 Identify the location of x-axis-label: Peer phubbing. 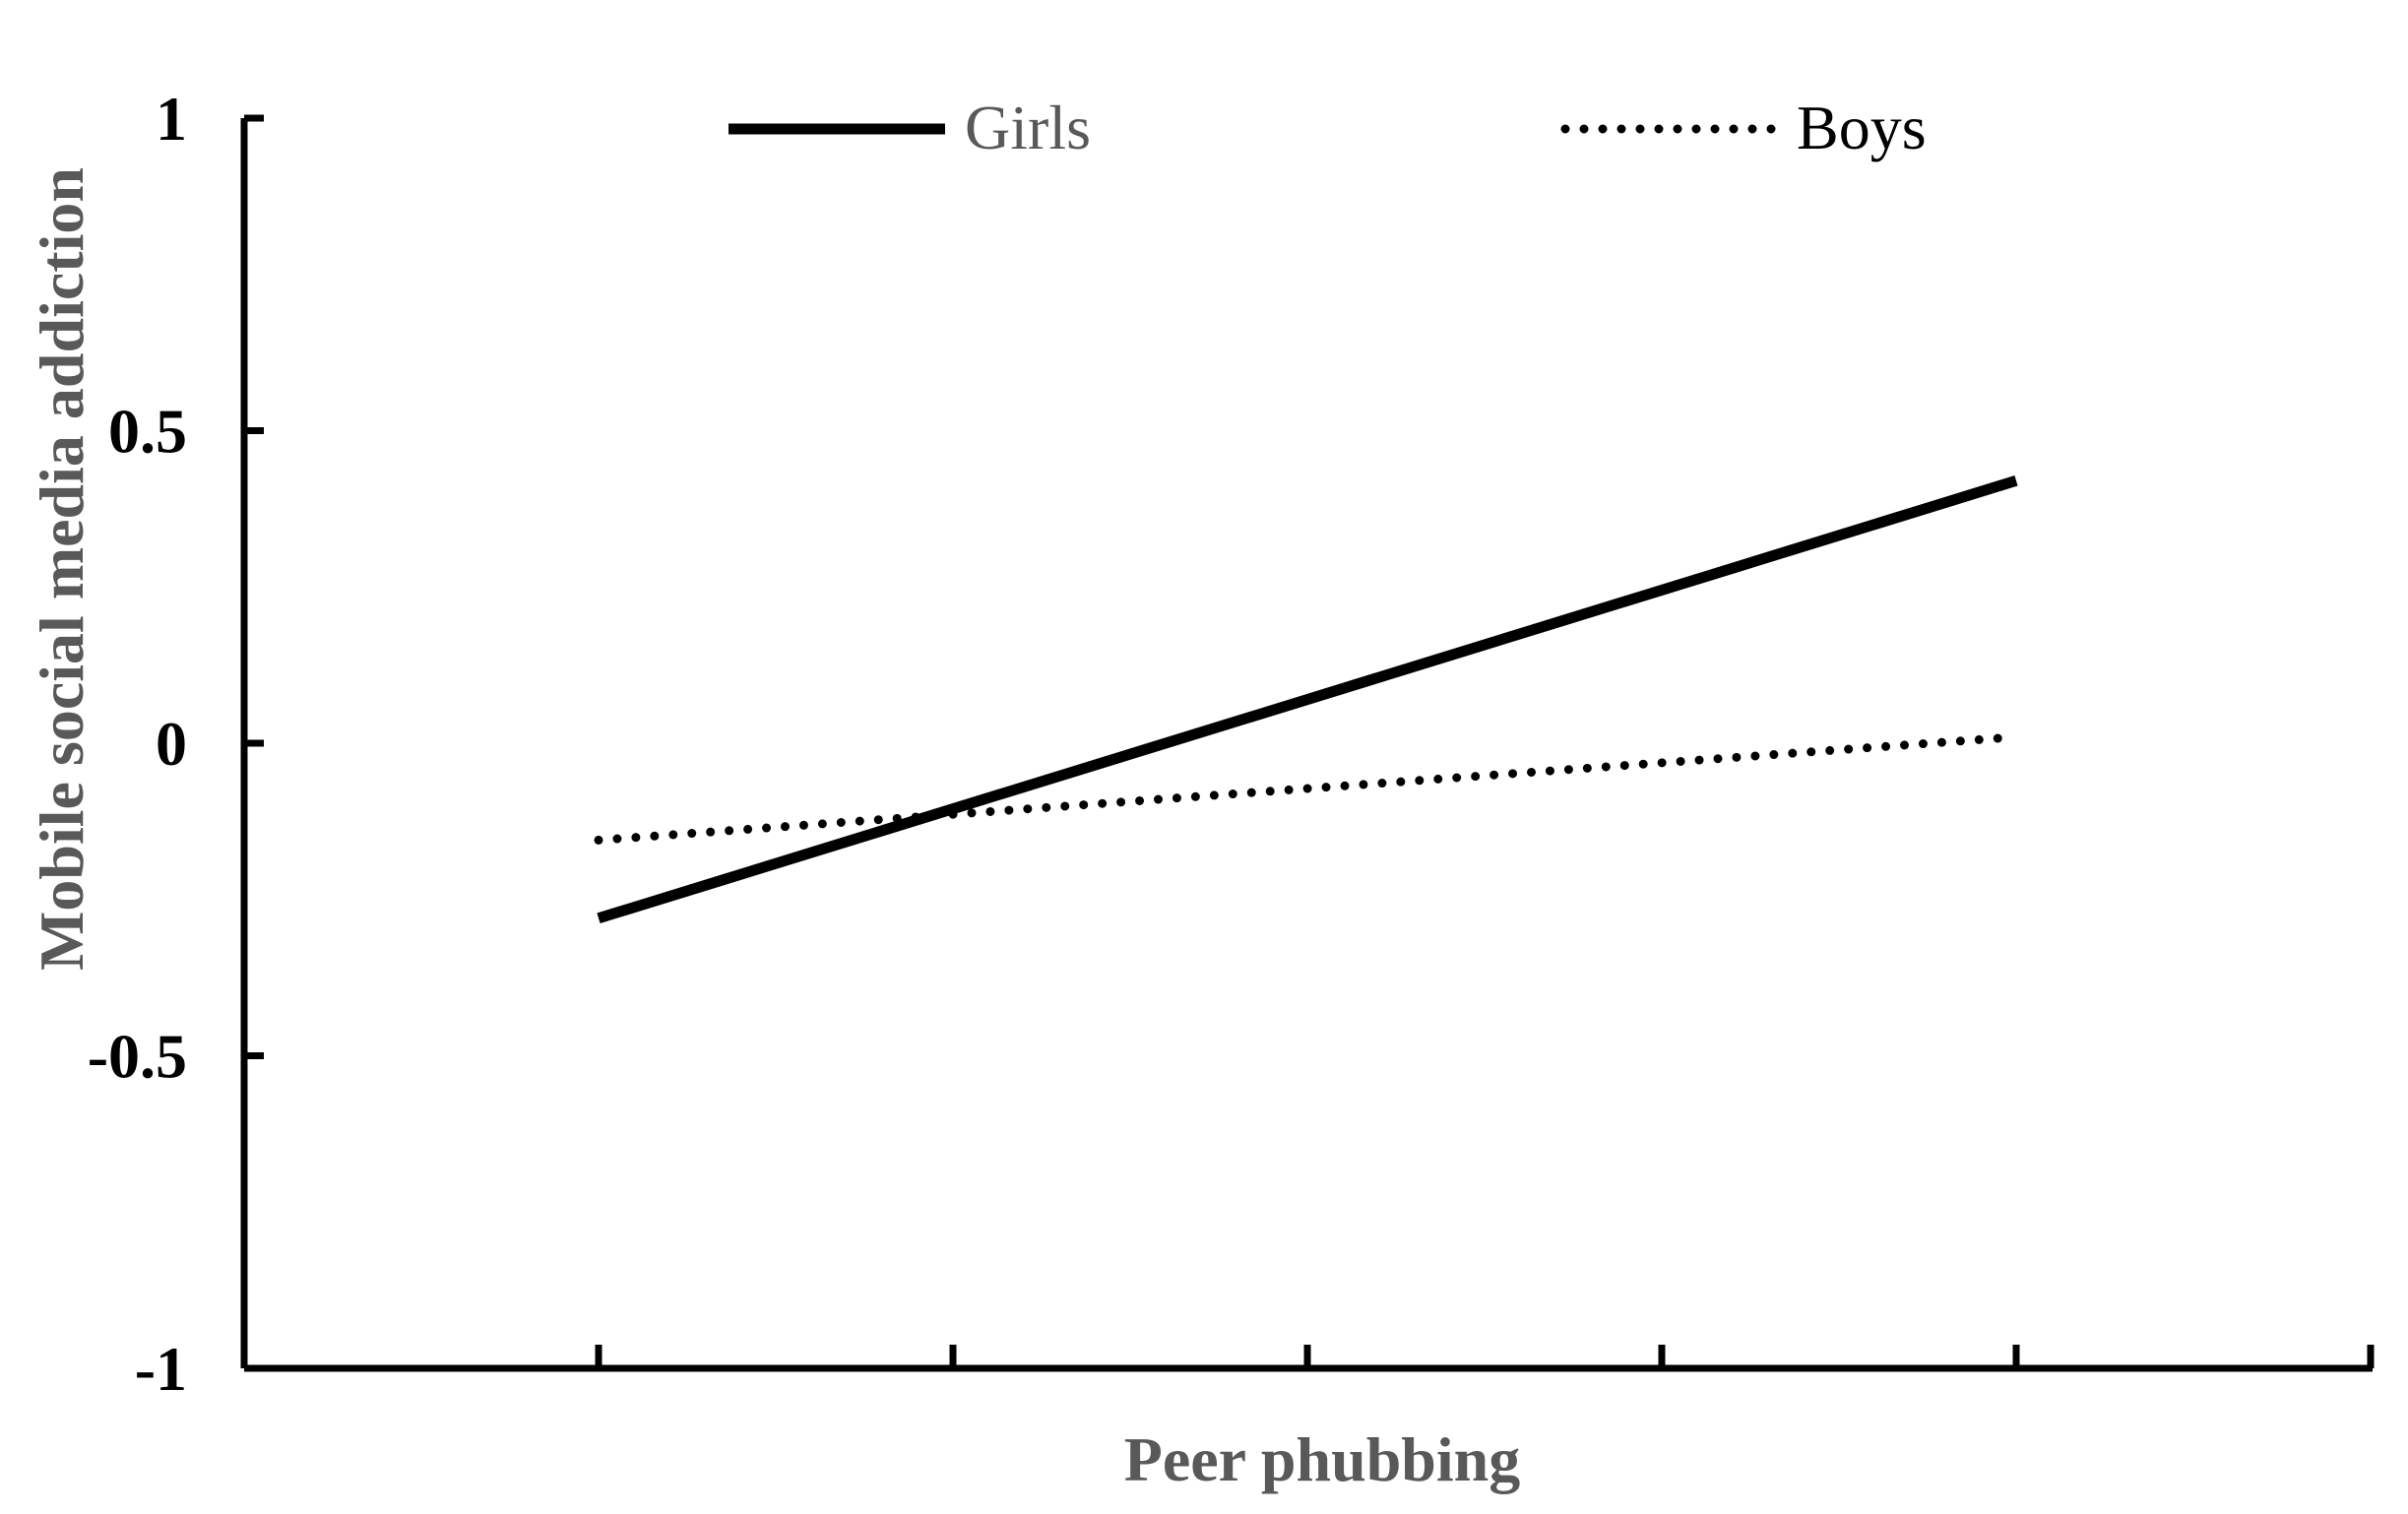
(1322, 1459).